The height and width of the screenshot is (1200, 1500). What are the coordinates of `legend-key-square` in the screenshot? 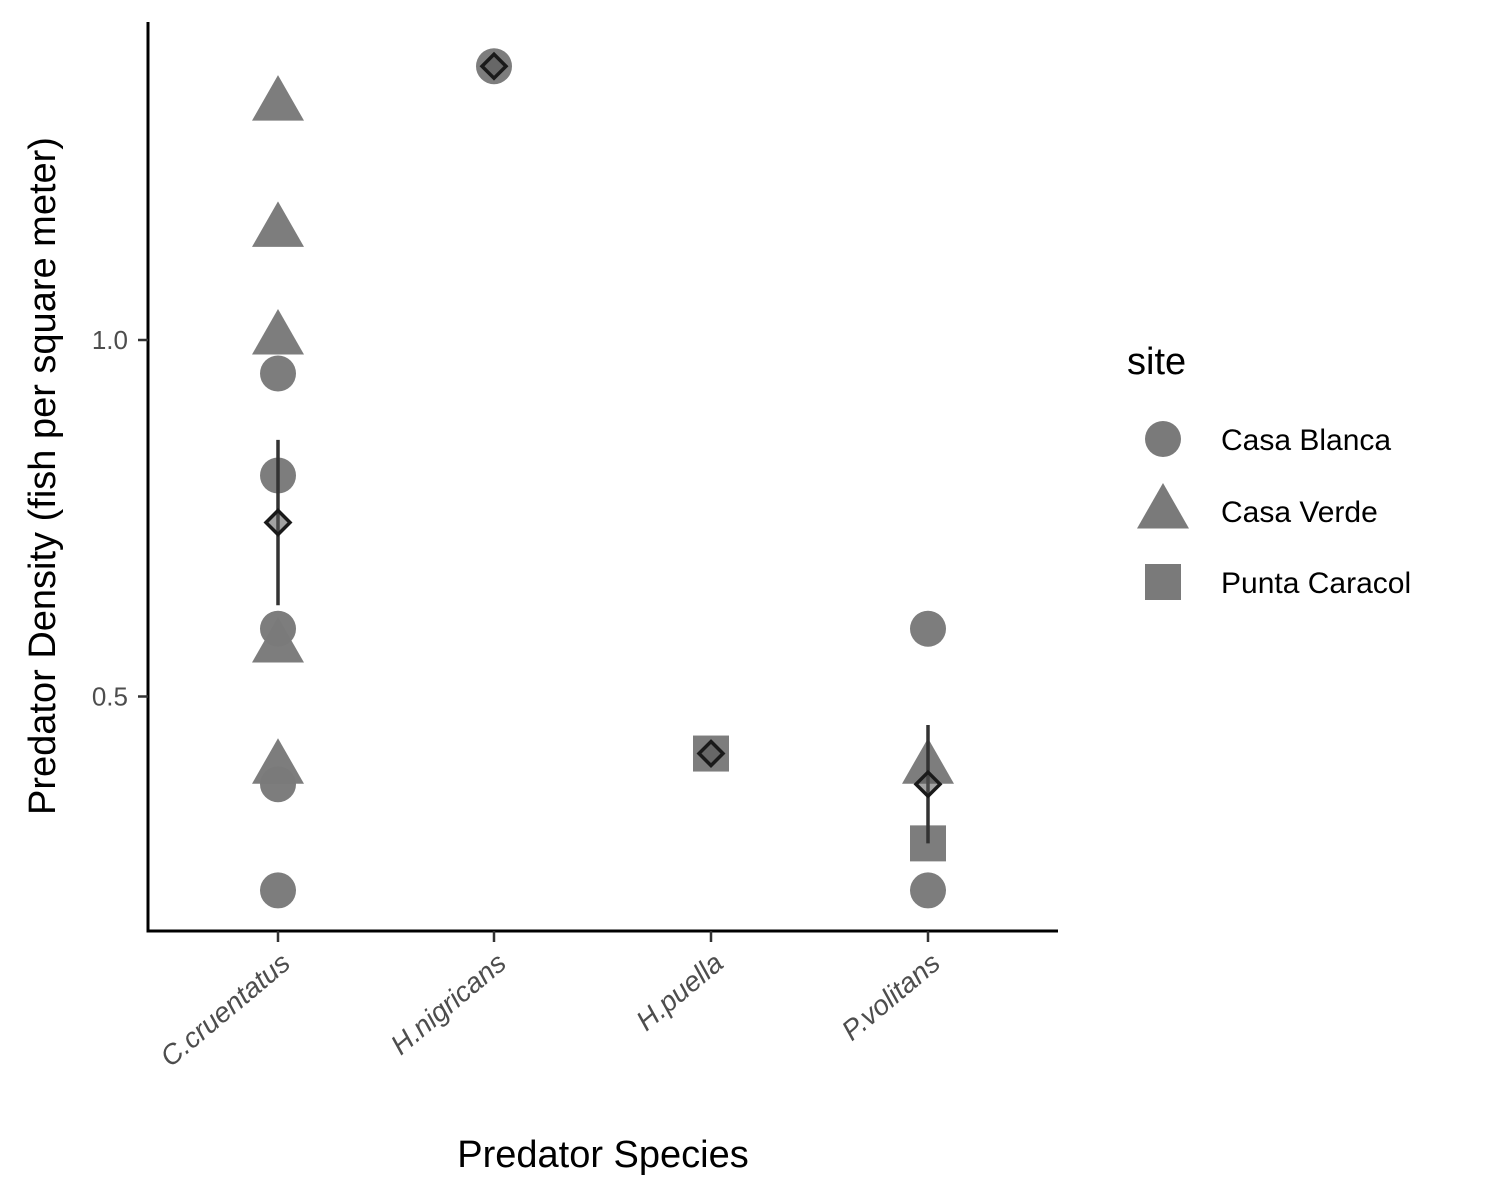 It's located at (1163, 582).